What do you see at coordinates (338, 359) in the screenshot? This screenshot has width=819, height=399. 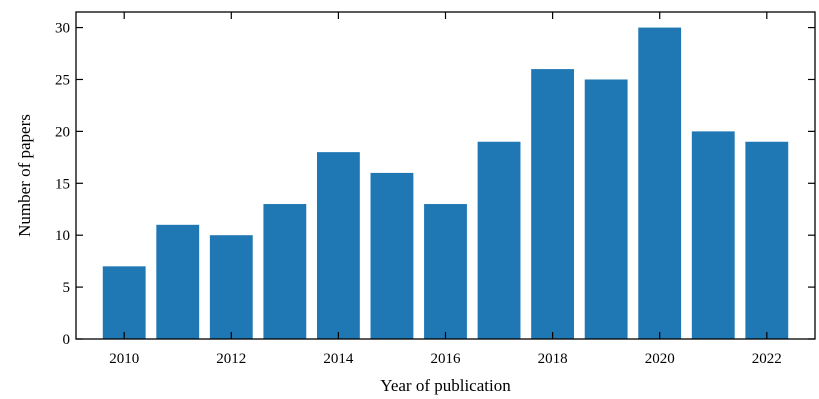 I see `x-tick-label: 2014` at bounding box center [338, 359].